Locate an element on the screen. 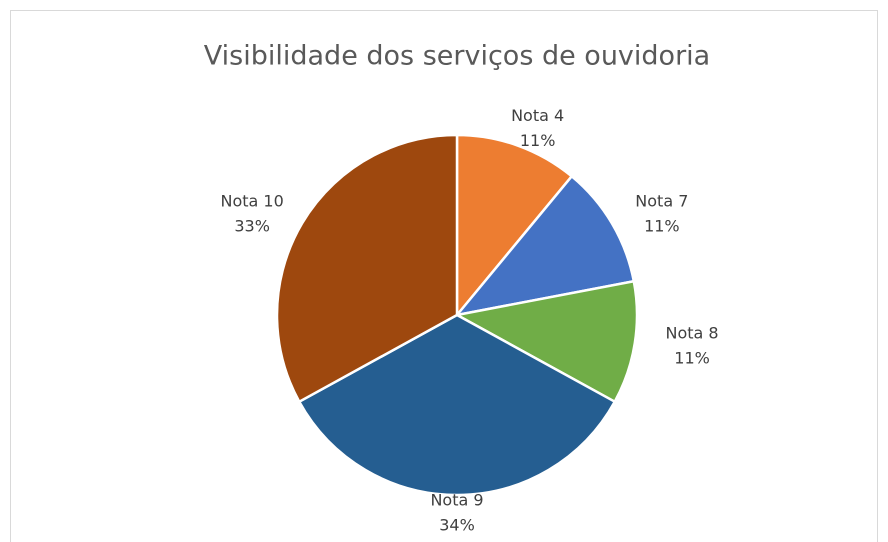 Image resolution: width=888 pixels, height=542 pixels. slice-label: Nota 9 is located at coordinates (456, 500).